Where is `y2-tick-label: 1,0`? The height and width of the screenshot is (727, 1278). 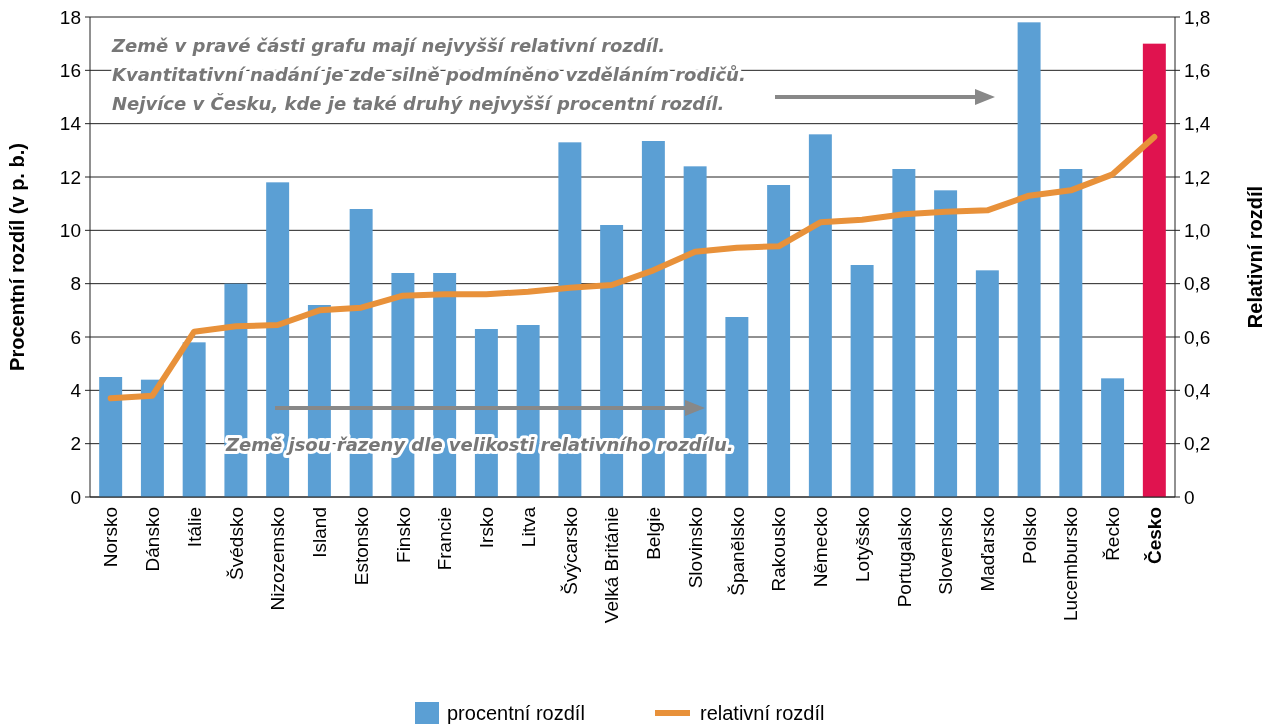 y2-tick-label: 1,0 is located at coordinates (1197, 230).